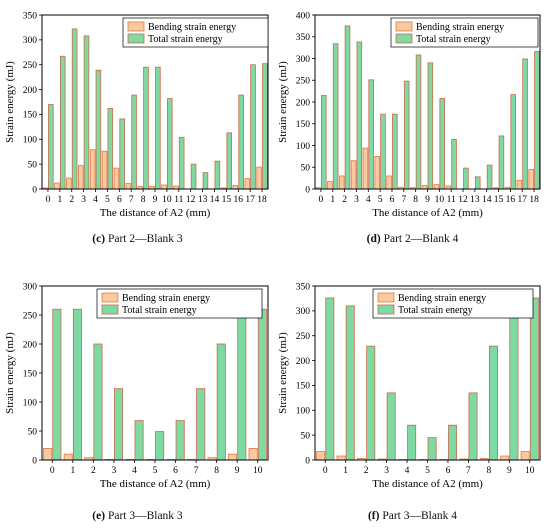 This screenshot has width=550, height=532. What do you see at coordinates (250, 200) in the screenshot?
I see `x-tick-label: 17` at bounding box center [250, 200].